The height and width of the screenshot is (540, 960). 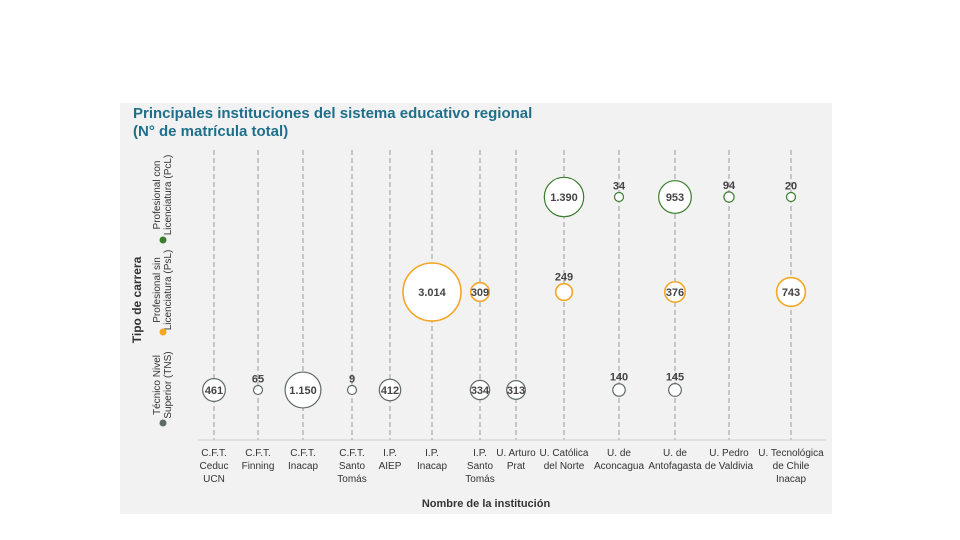 I want to click on x-tick-label: U. Pedro, so click(x=729, y=453).